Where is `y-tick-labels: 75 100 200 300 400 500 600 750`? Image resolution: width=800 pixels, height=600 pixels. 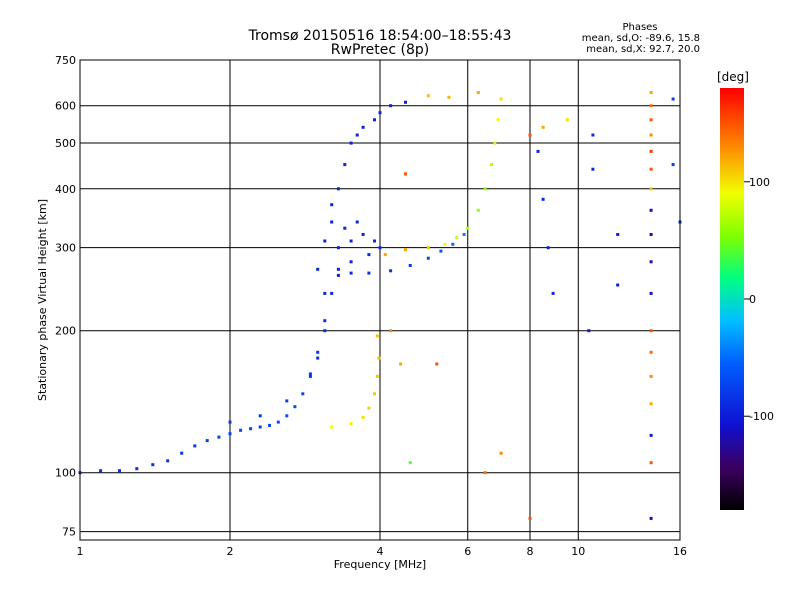 y-tick-labels: 75 100 200 300 400 500 600 750 is located at coordinates (65, 296).